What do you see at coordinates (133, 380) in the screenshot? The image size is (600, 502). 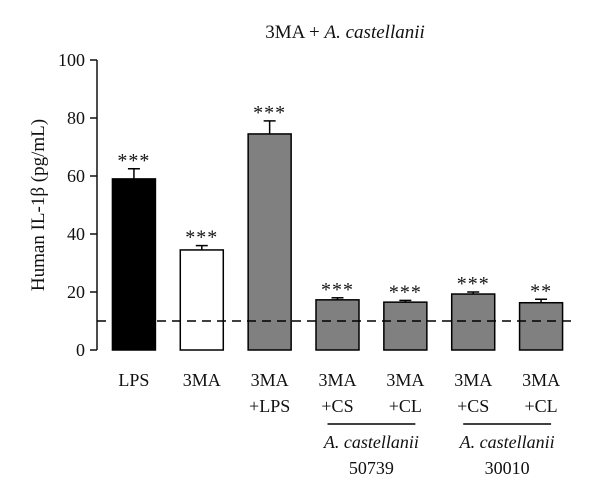 I see `category-label: LPS` at bounding box center [133, 380].